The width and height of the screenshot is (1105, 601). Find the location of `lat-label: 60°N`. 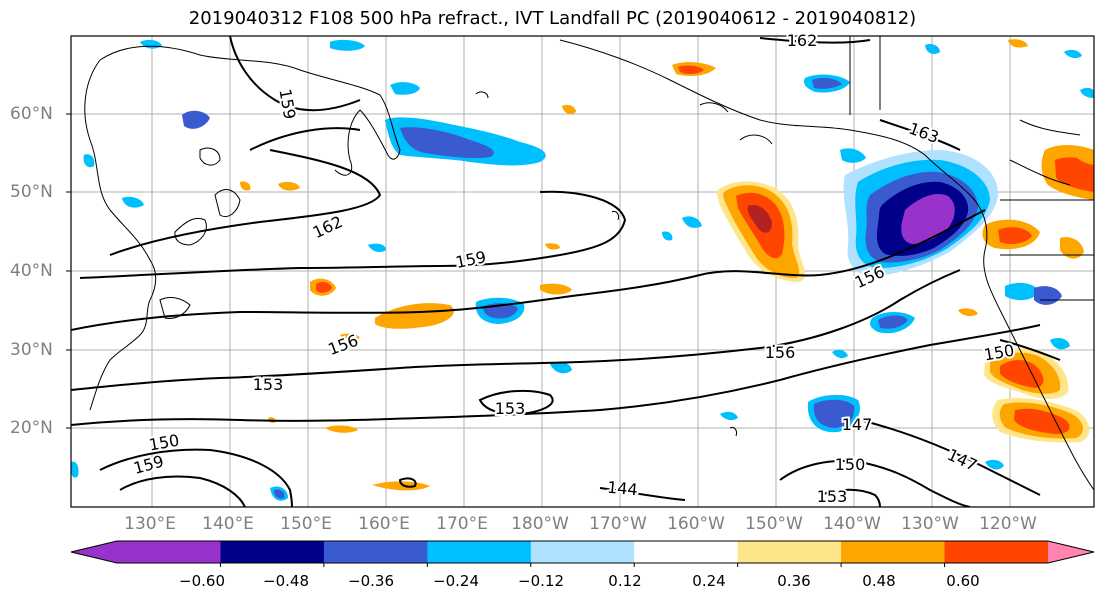

lat-label: 60°N is located at coordinates (31, 114).